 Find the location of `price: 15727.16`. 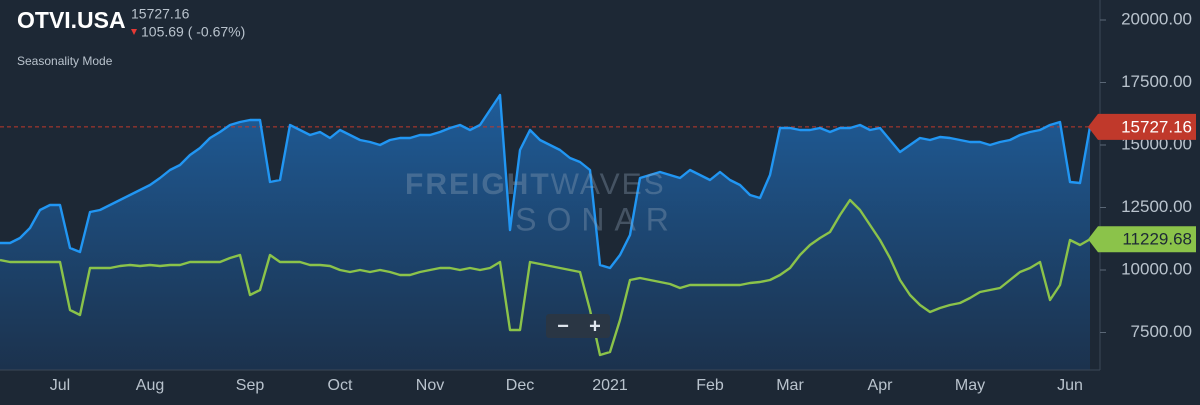

price: 15727.16 is located at coordinates (160, 14).